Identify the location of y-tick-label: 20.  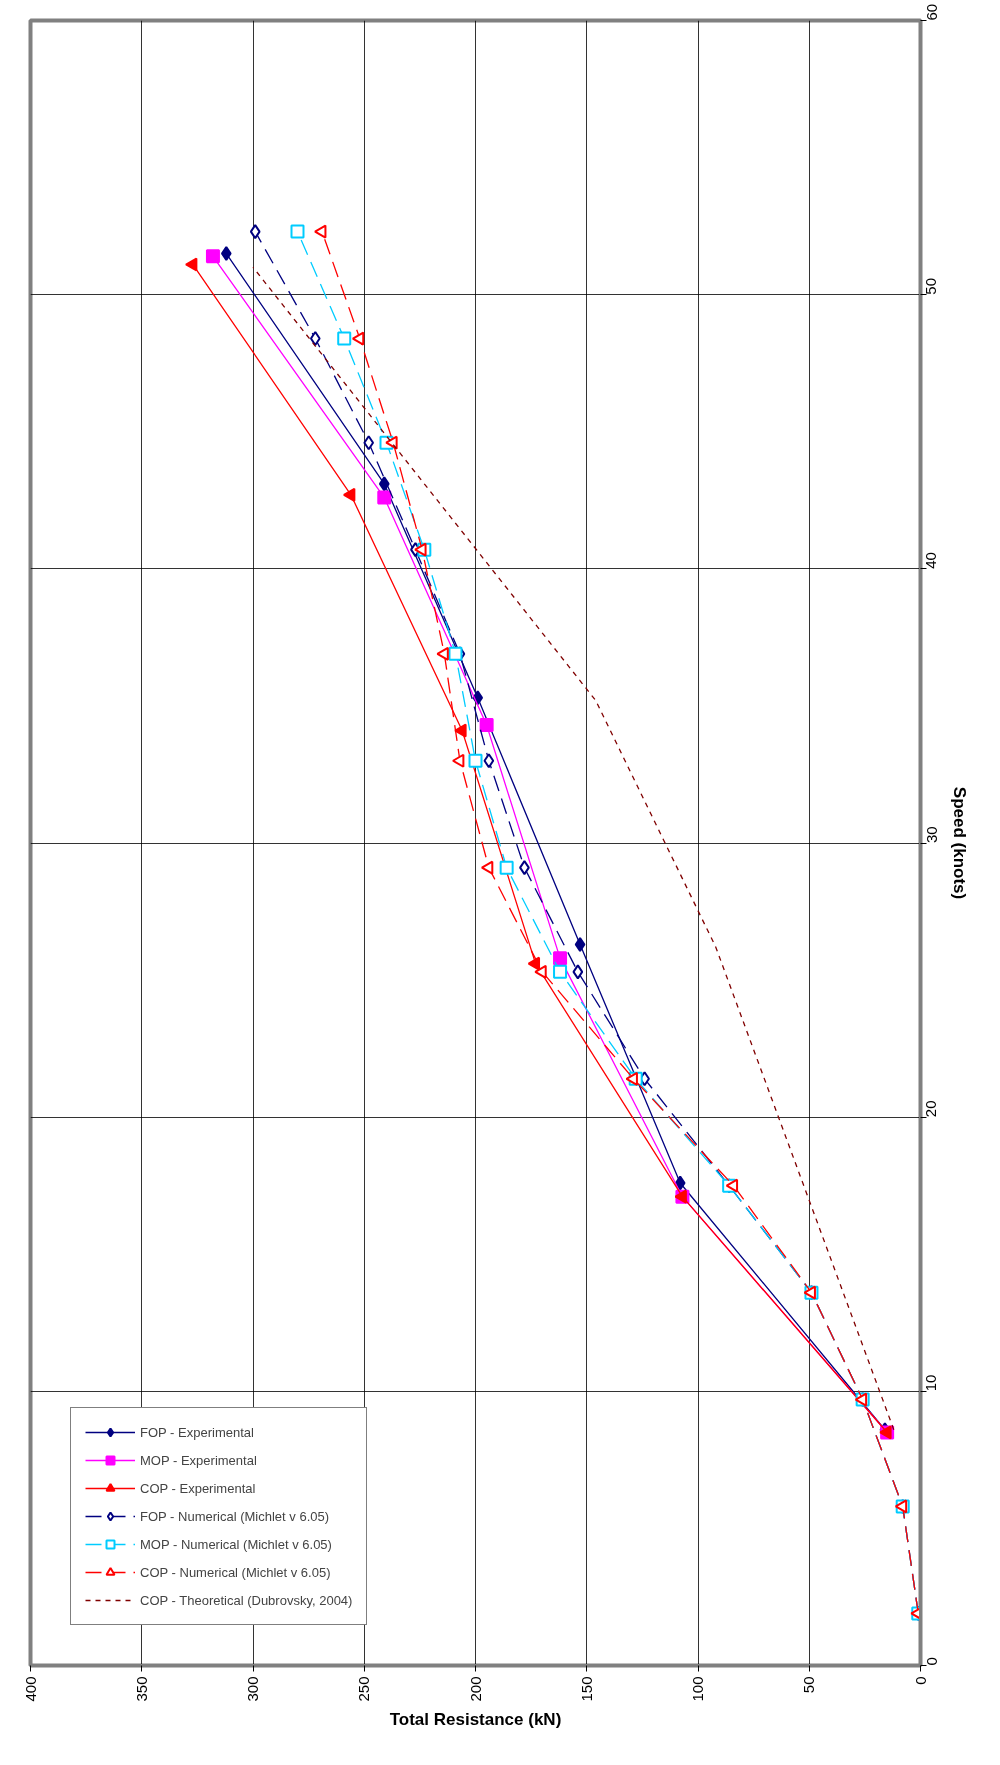
(931, 1109).